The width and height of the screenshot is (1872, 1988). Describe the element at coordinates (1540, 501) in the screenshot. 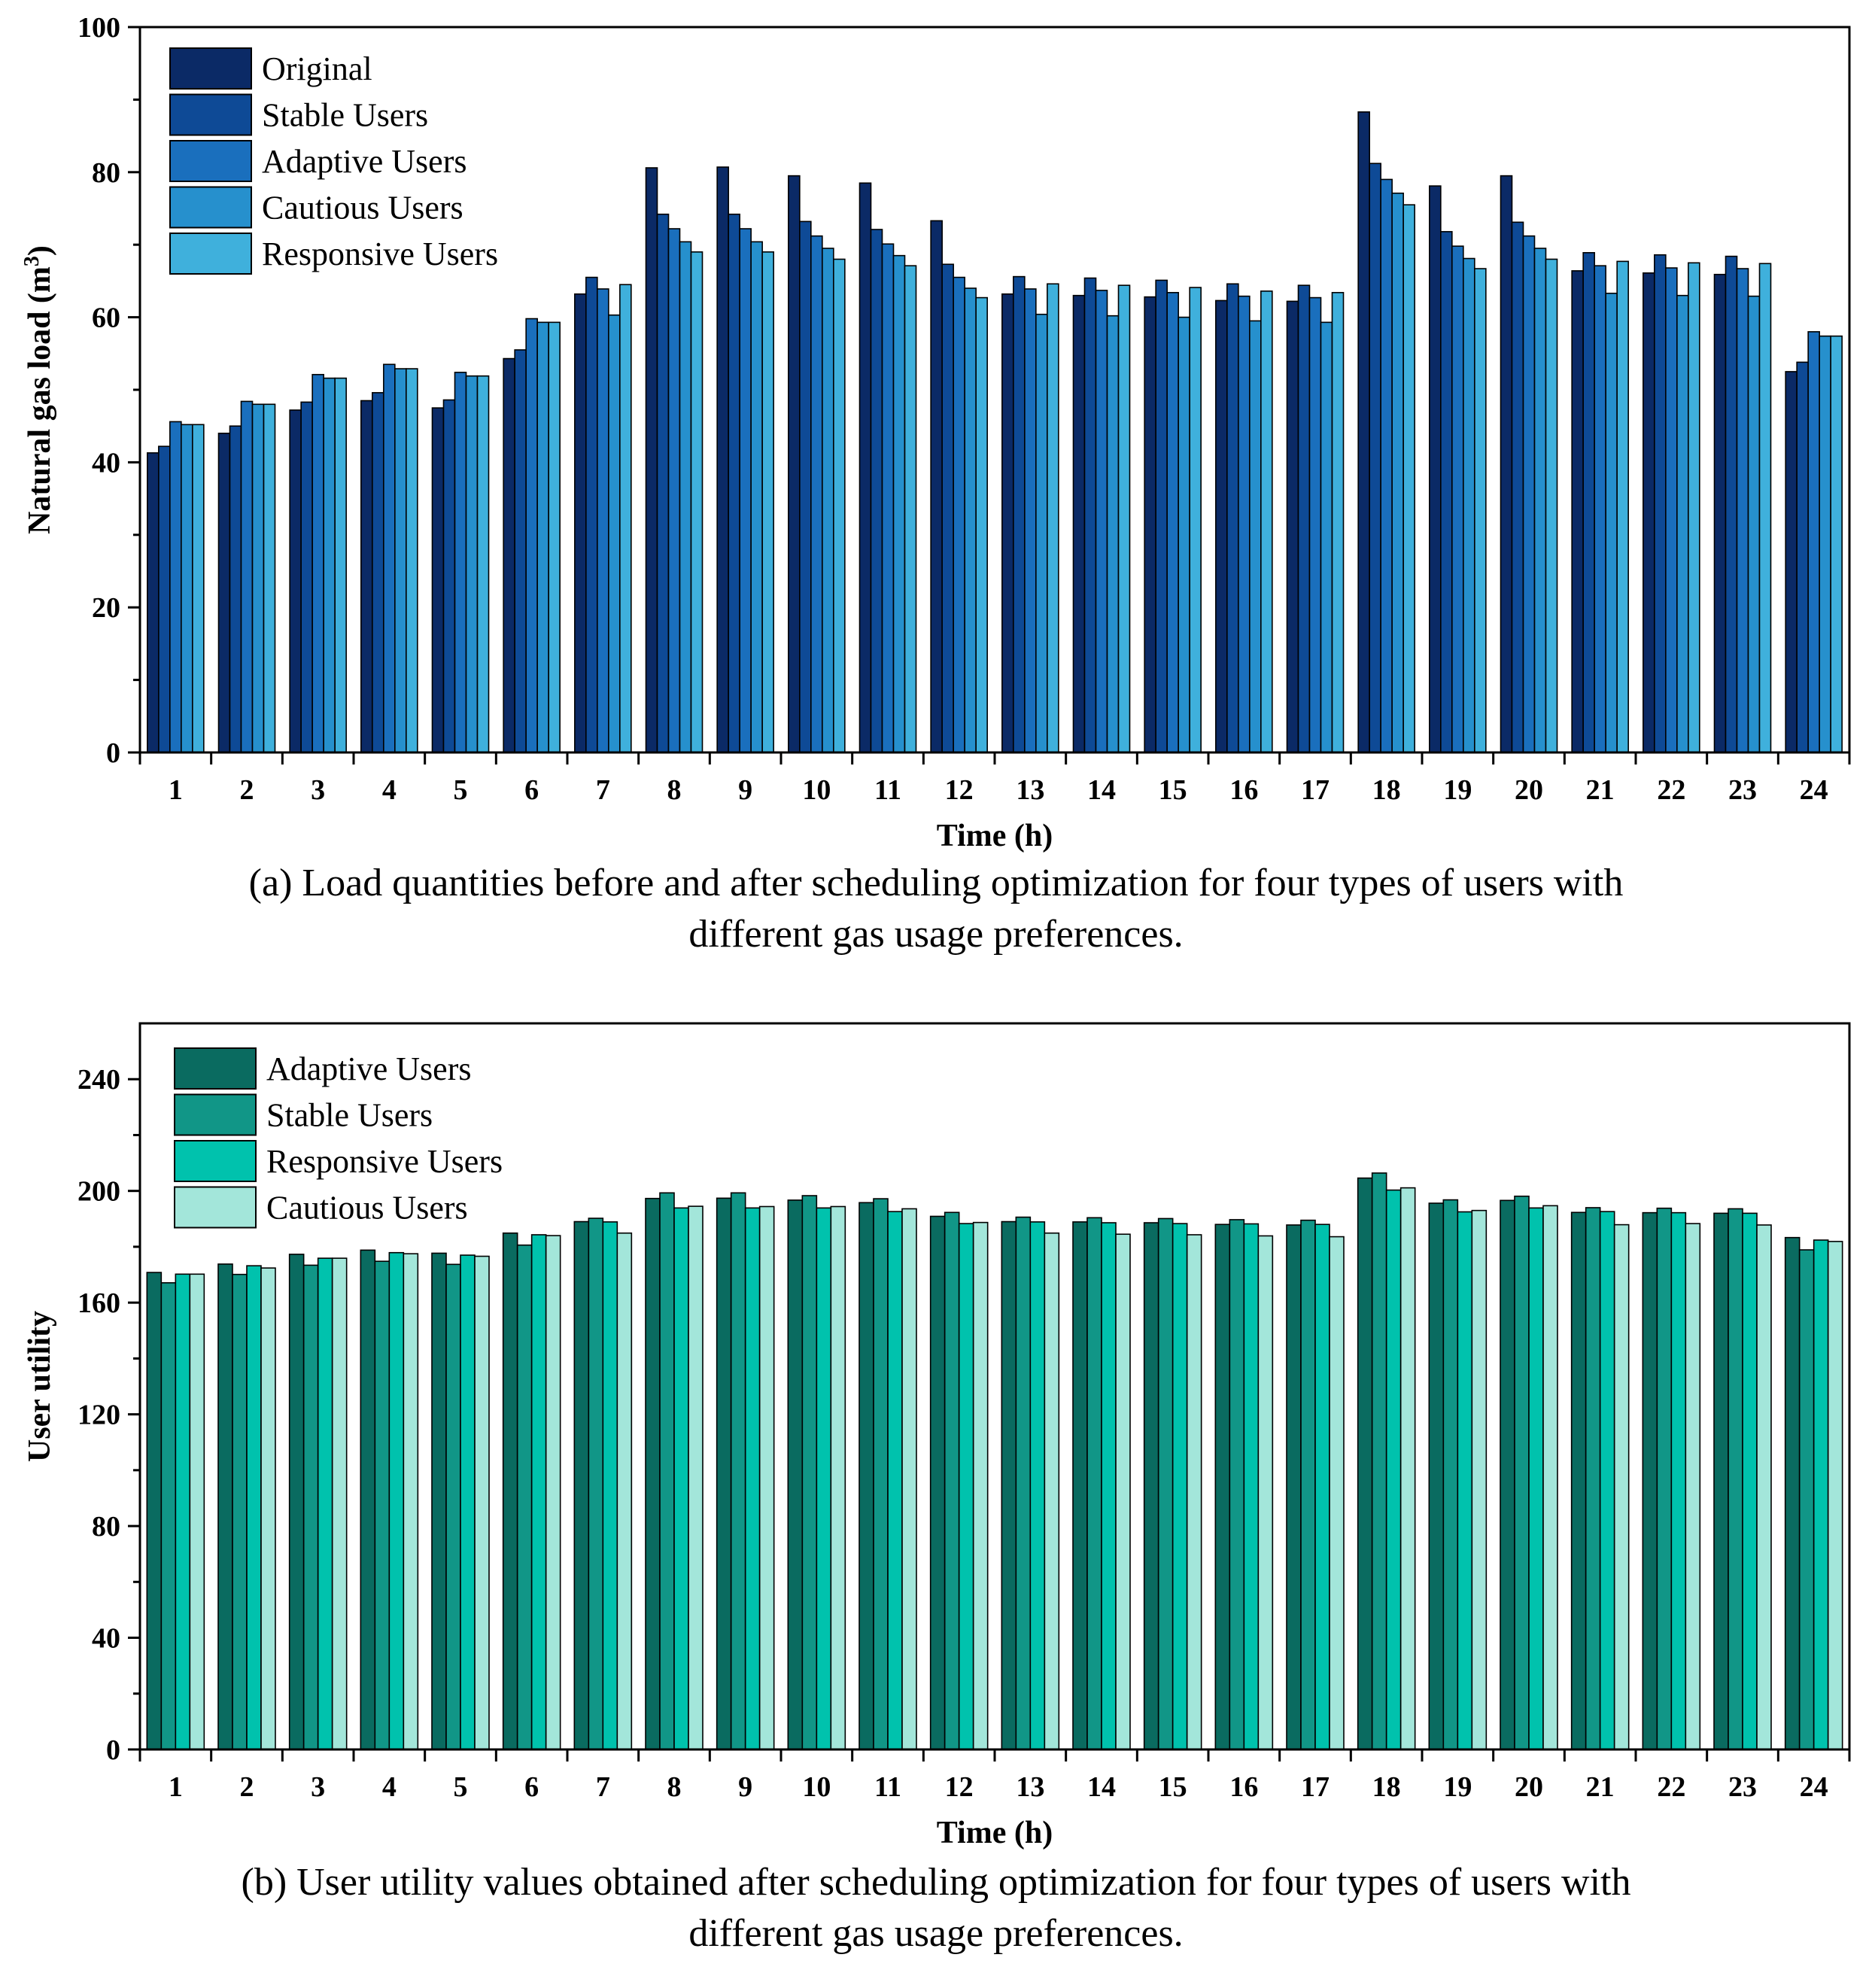

I see `chart-a-bar-s4-h20` at that location.